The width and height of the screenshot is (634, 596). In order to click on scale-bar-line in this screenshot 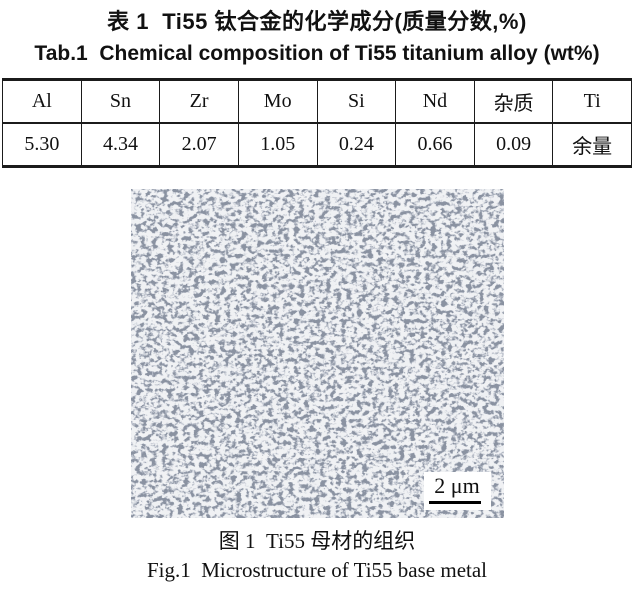, I will do `click(454, 502)`.